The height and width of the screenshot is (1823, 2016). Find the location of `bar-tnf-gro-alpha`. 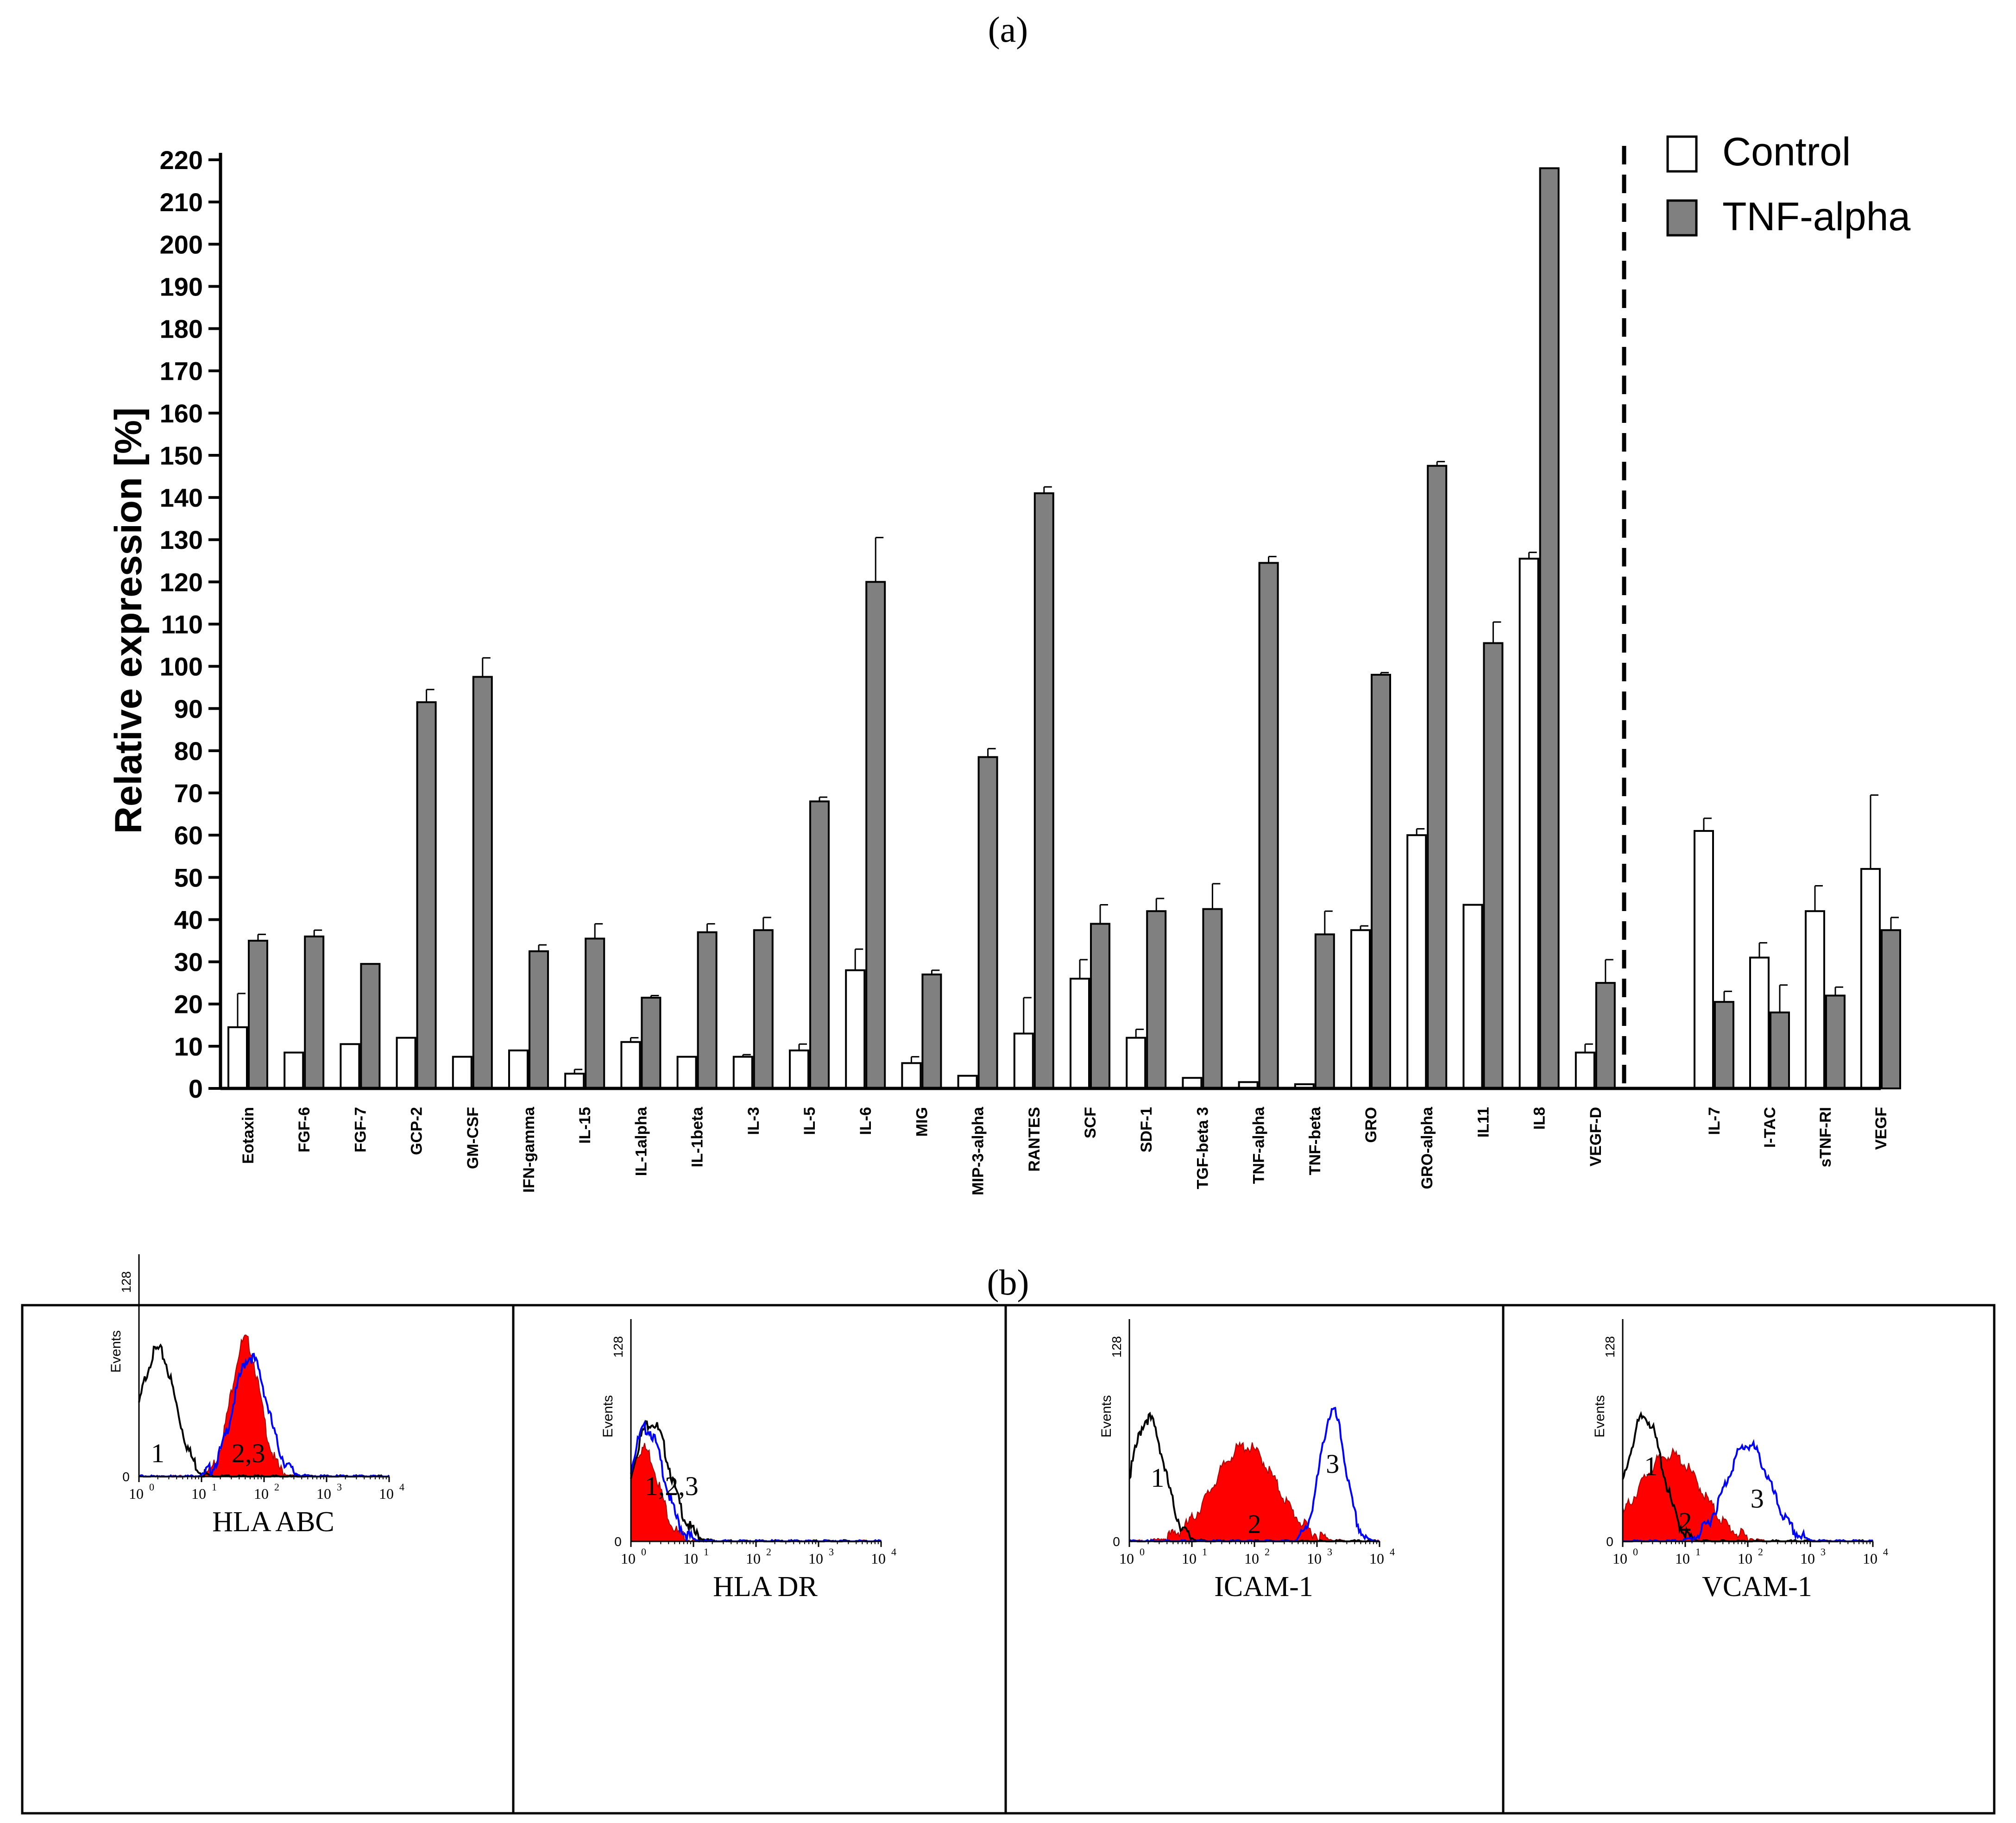

bar-tnf-gro-alpha is located at coordinates (1437, 777).